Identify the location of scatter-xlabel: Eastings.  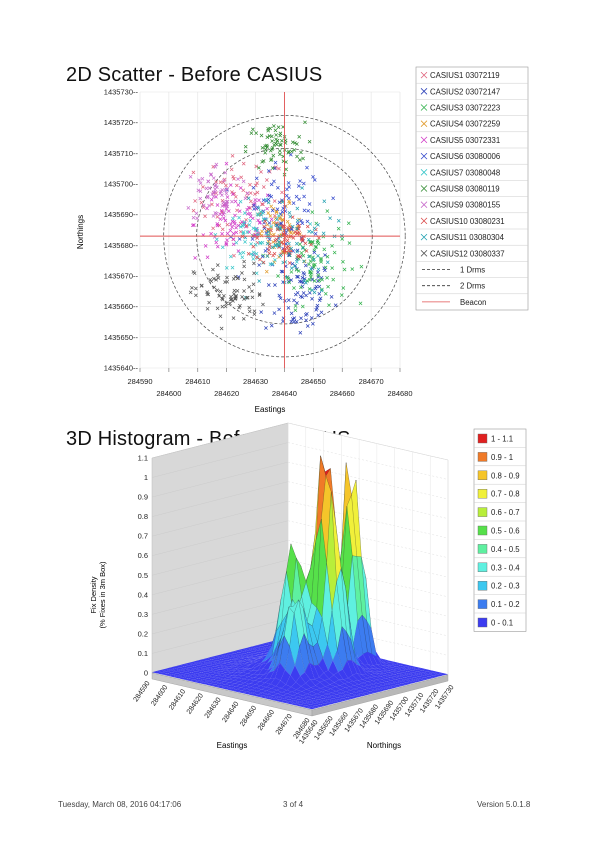
(270, 409).